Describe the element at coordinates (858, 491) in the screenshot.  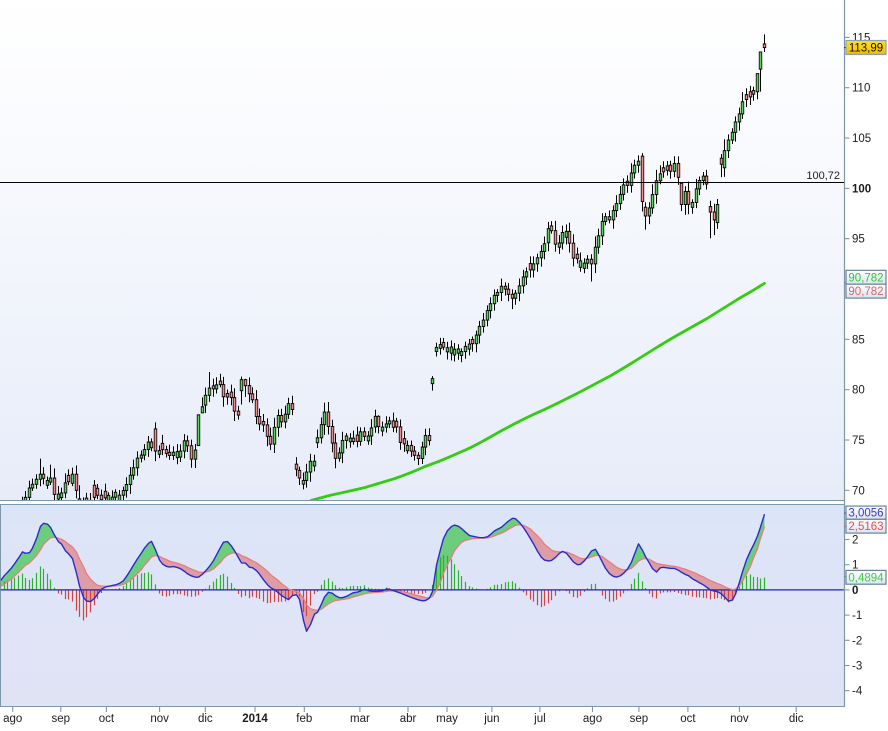
I see `svg-text: 70` at that location.